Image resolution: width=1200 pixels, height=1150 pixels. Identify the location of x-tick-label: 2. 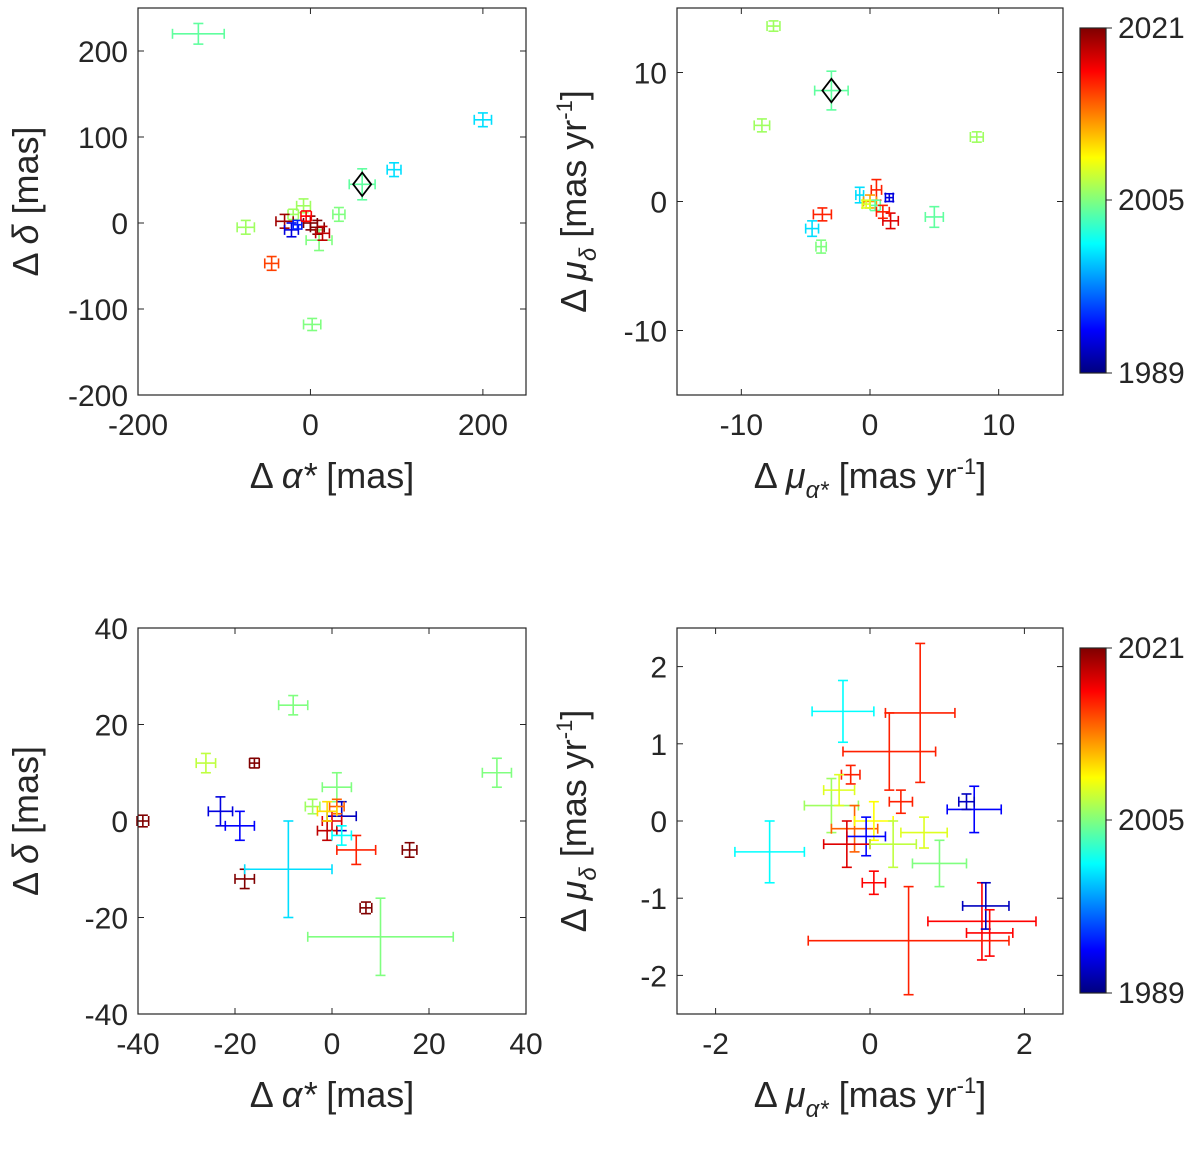
(1024, 1044).